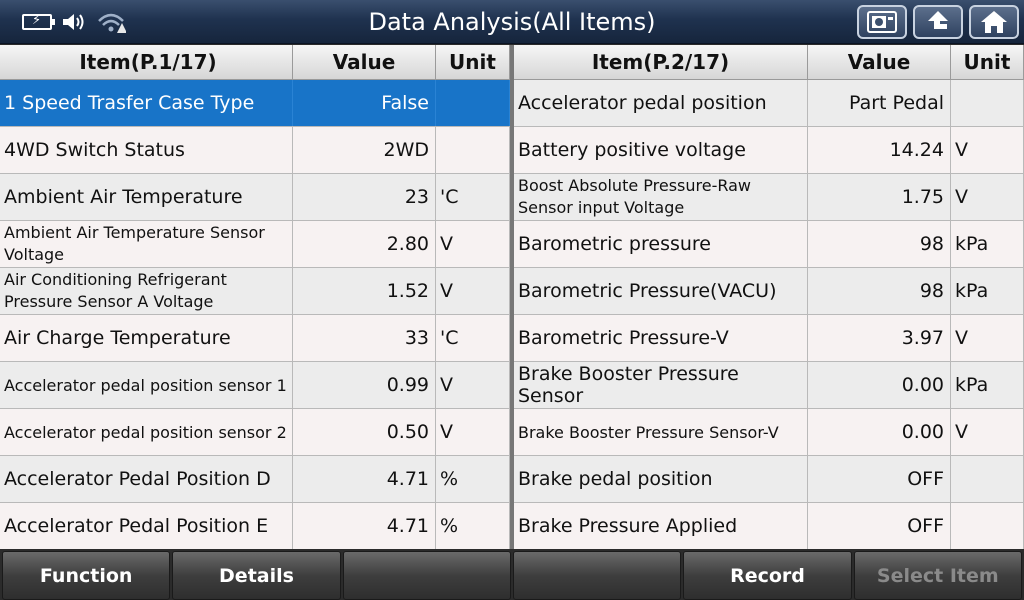  What do you see at coordinates (364, 338) in the screenshot?
I see `item-value: 33` at bounding box center [364, 338].